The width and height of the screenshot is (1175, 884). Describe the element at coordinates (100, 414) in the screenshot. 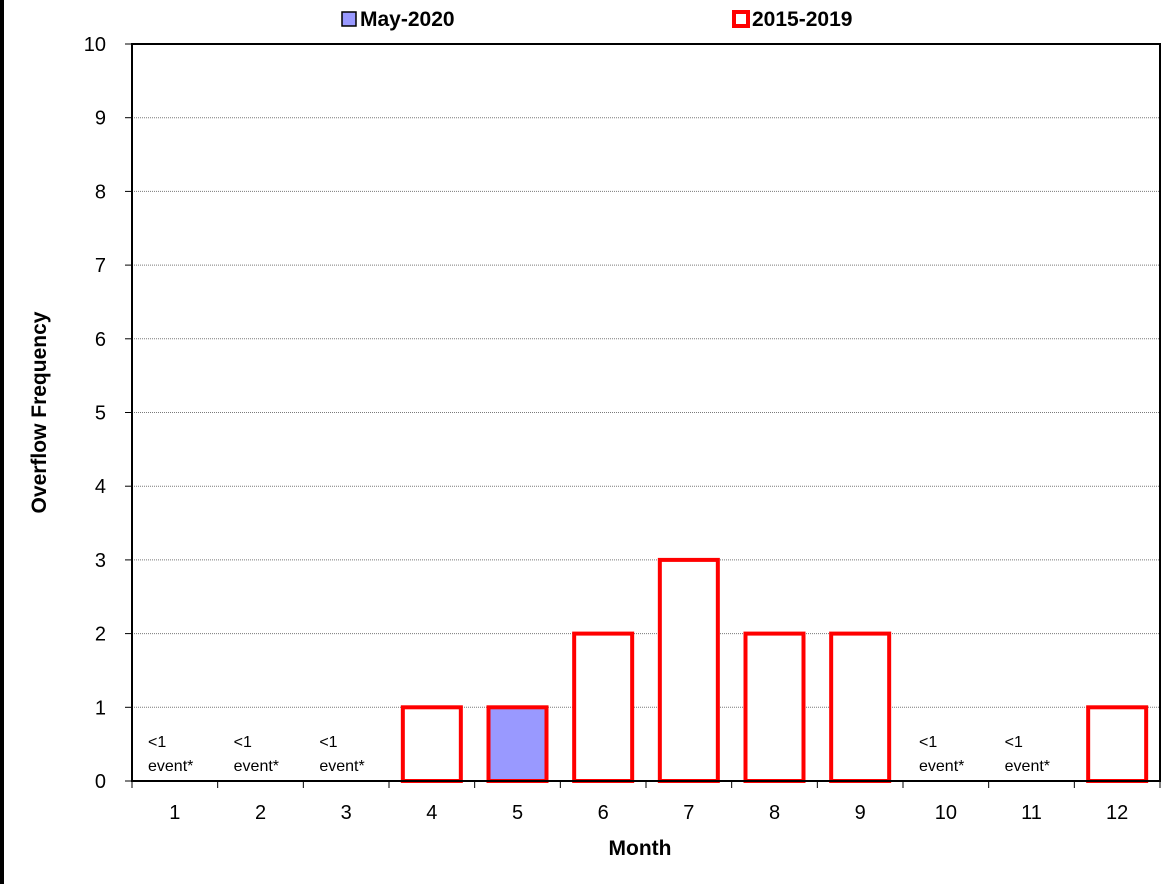

I see `y-tick-label: 5` at that location.